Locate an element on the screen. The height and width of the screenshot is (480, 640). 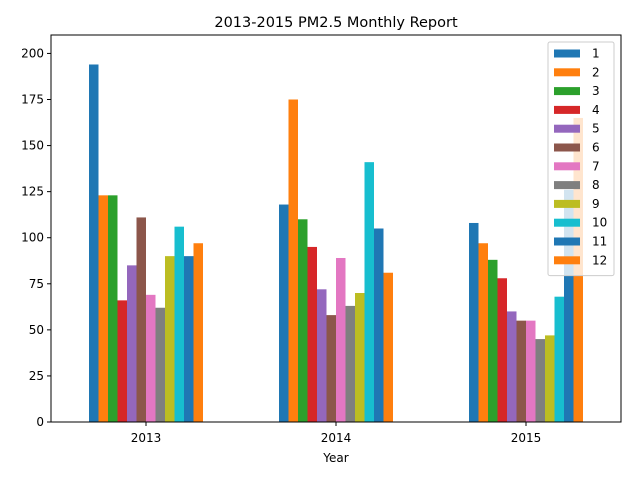
legend-label: 8 is located at coordinates (596, 185).